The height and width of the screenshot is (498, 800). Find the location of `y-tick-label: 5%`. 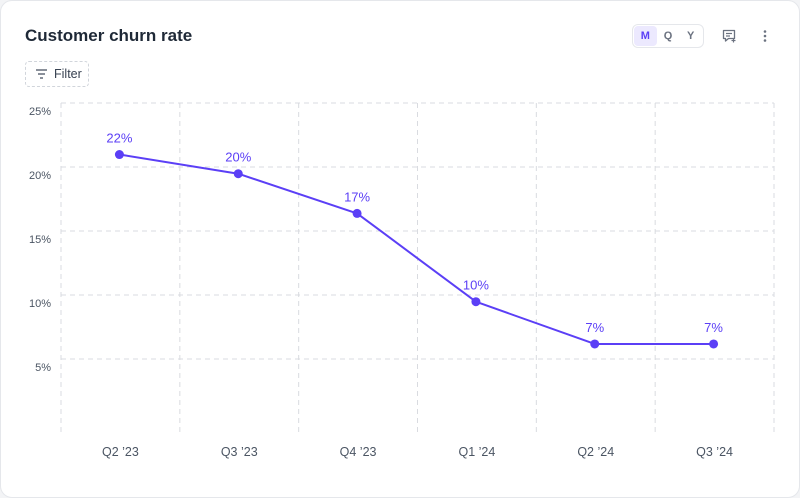

y-tick-label: 5% is located at coordinates (43, 368).